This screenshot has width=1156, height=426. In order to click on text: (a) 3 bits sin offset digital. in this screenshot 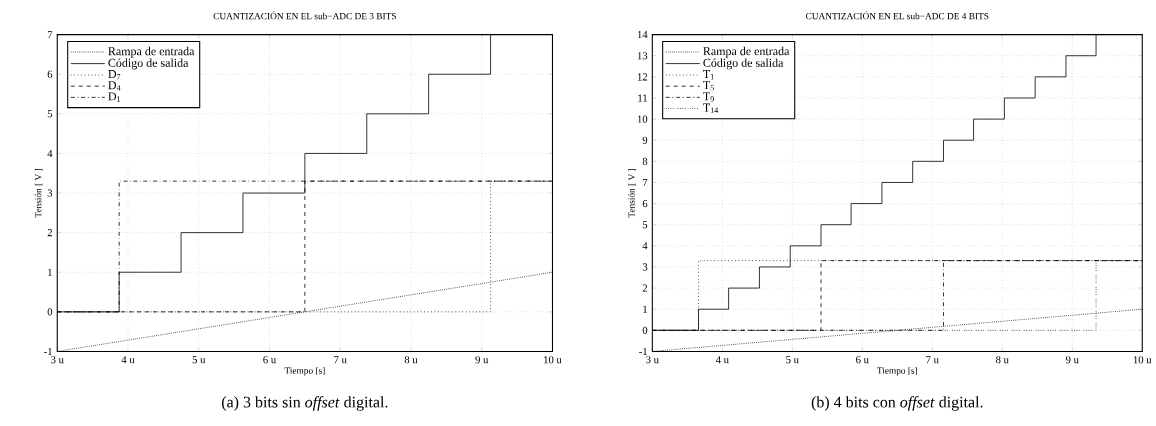, I will do `click(305, 403)`.